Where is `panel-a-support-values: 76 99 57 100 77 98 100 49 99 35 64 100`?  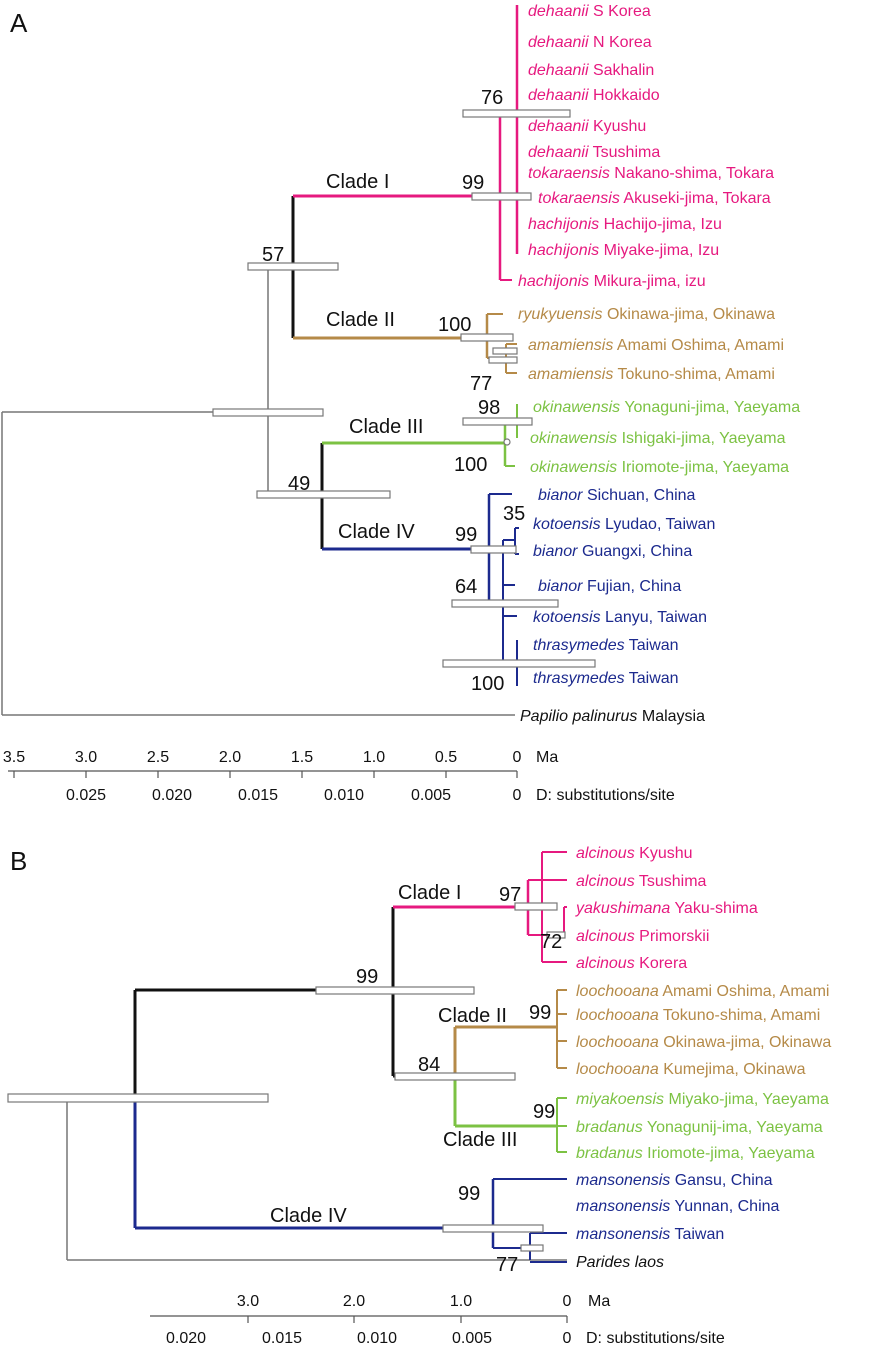 panel-a-support-values: 76 99 57 100 77 98 100 49 99 35 64 100 is located at coordinates (393, 391).